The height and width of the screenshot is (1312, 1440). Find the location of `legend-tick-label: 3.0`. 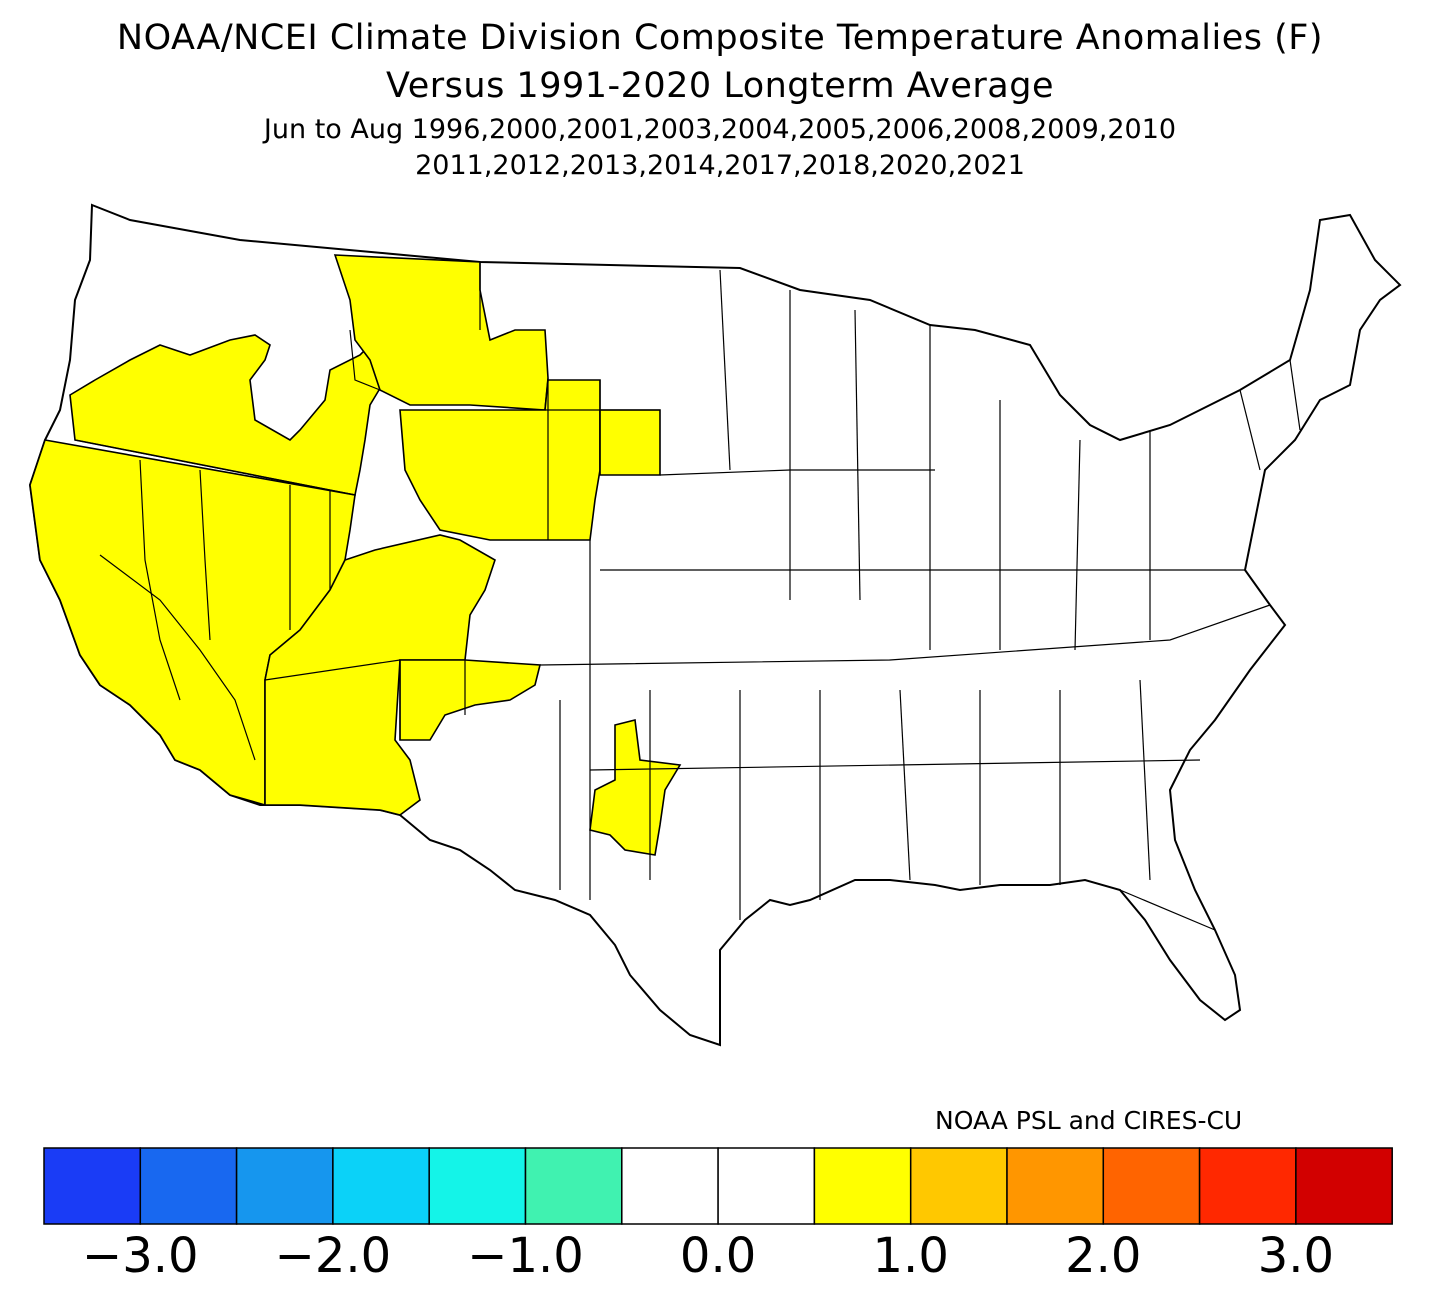

legend-tick-label: 3.0 is located at coordinates (1296, 1256).